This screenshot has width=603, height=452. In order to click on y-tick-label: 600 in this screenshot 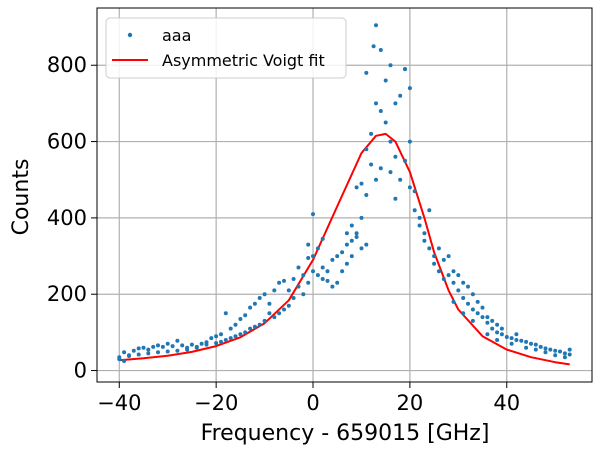, I will do `click(67, 142)`.